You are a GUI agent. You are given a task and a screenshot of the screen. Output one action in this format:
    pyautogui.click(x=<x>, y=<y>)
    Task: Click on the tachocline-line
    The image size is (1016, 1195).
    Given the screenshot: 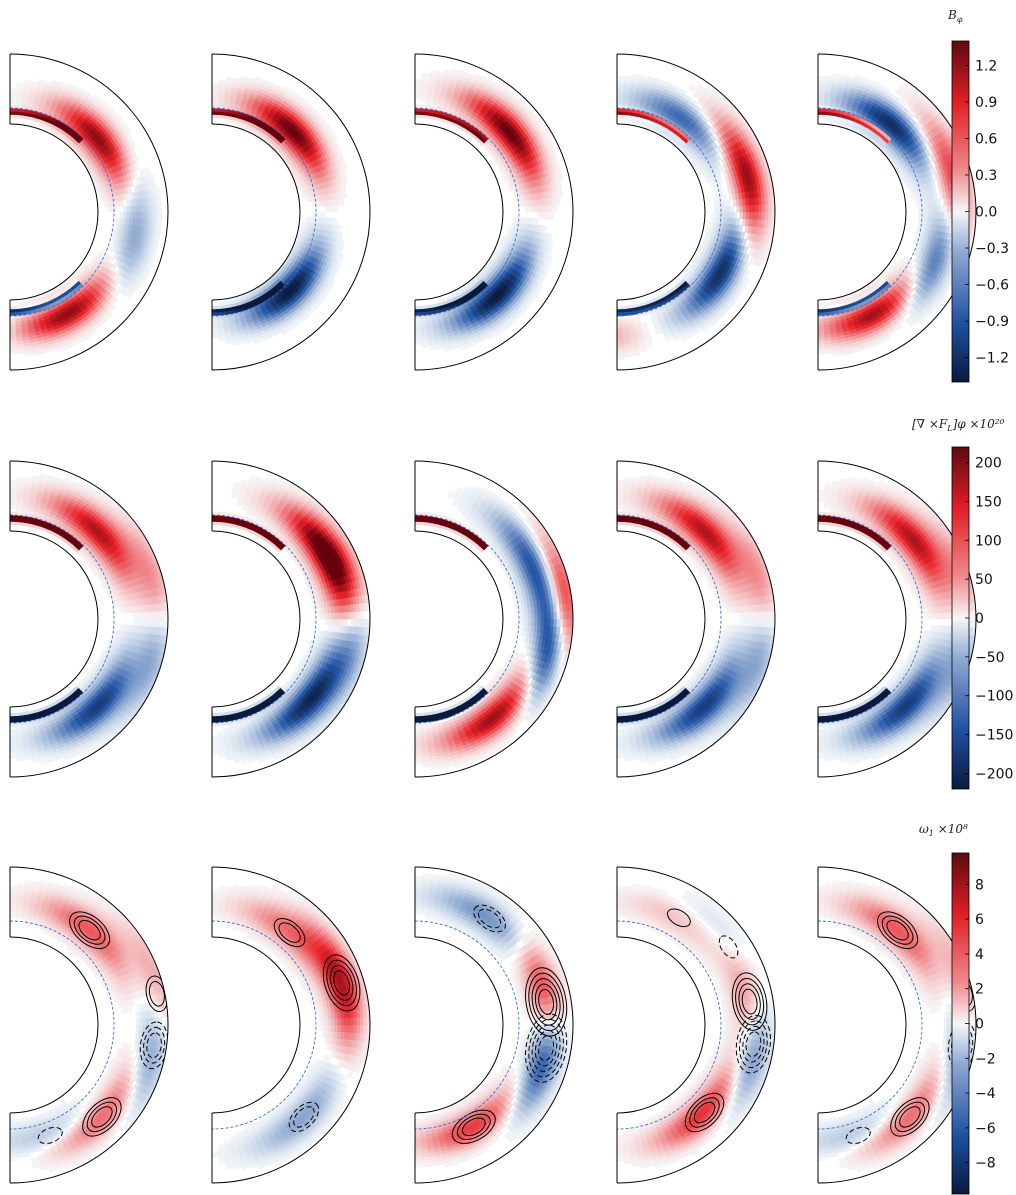 What is the action you would take?
    pyautogui.click(x=467, y=212)
    